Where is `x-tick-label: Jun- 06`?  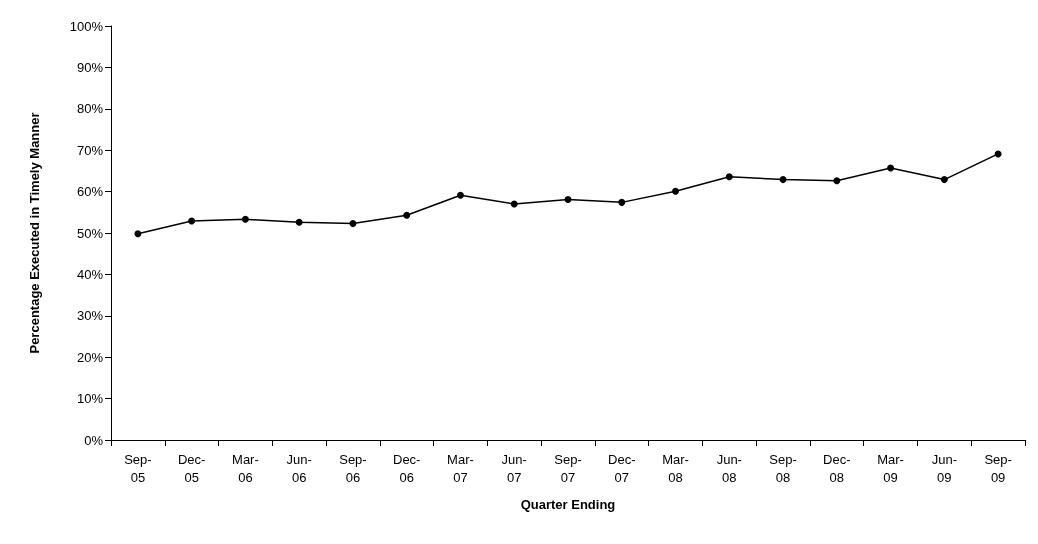
x-tick-label: Jun- 06 is located at coordinates (299, 468).